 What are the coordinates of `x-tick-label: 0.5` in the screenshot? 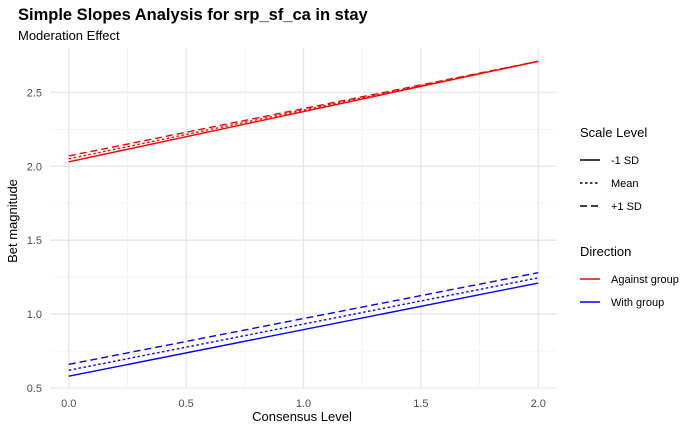 It's located at (185, 404).